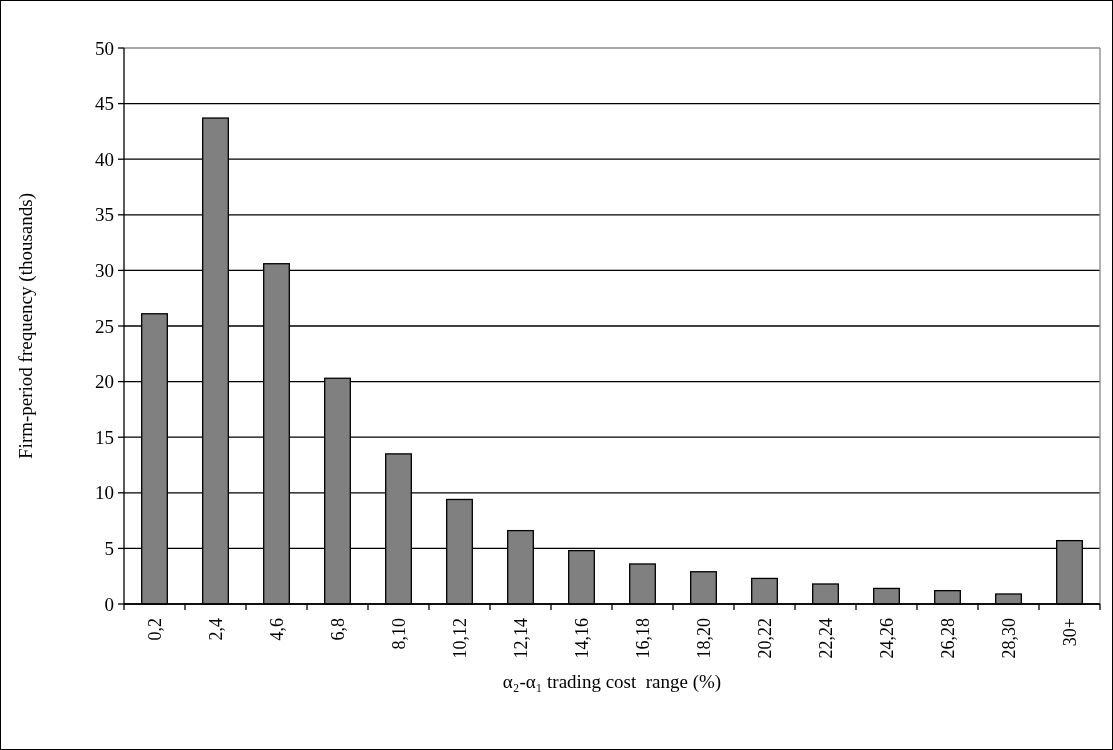  Describe the element at coordinates (104, 48) in the screenshot. I see `y-tick-label: 50` at that location.